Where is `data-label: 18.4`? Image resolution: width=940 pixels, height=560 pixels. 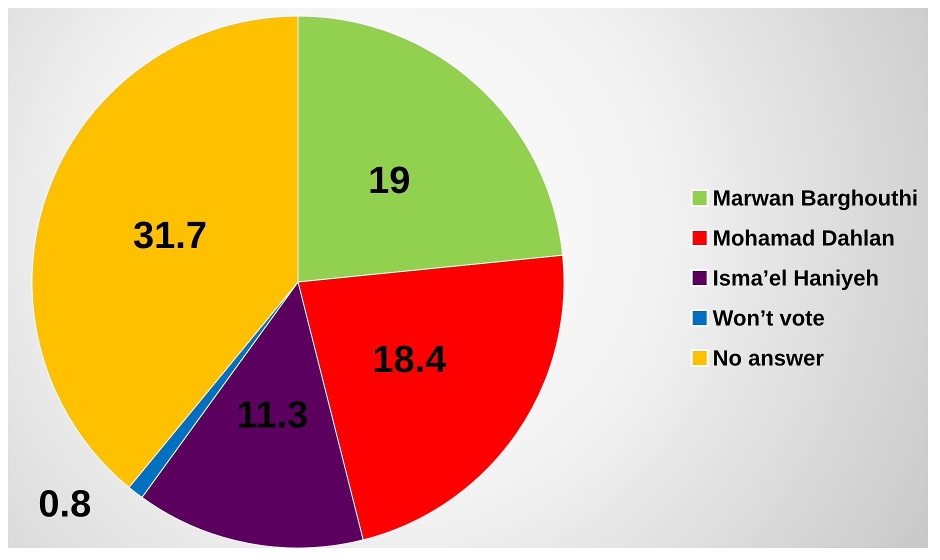 data-label: 18.4 is located at coordinates (409, 360).